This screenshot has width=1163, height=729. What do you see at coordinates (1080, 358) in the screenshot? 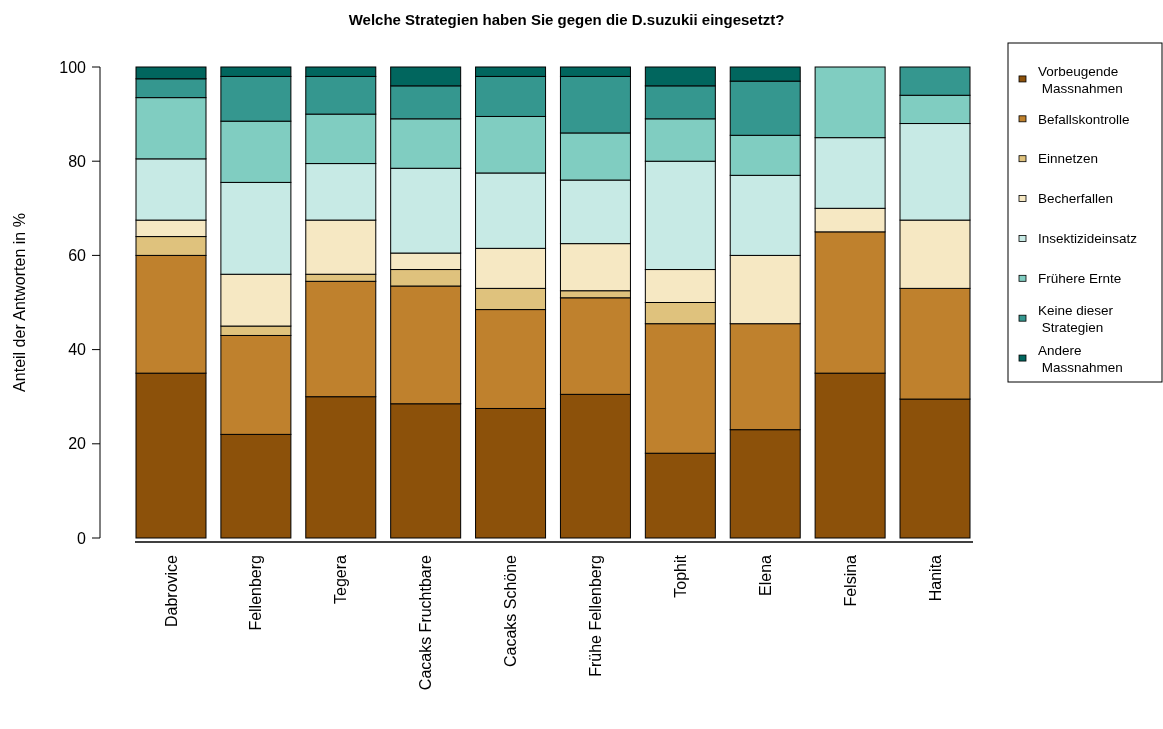
I see `legend-label: Andere Massnahmen` at bounding box center [1080, 358].